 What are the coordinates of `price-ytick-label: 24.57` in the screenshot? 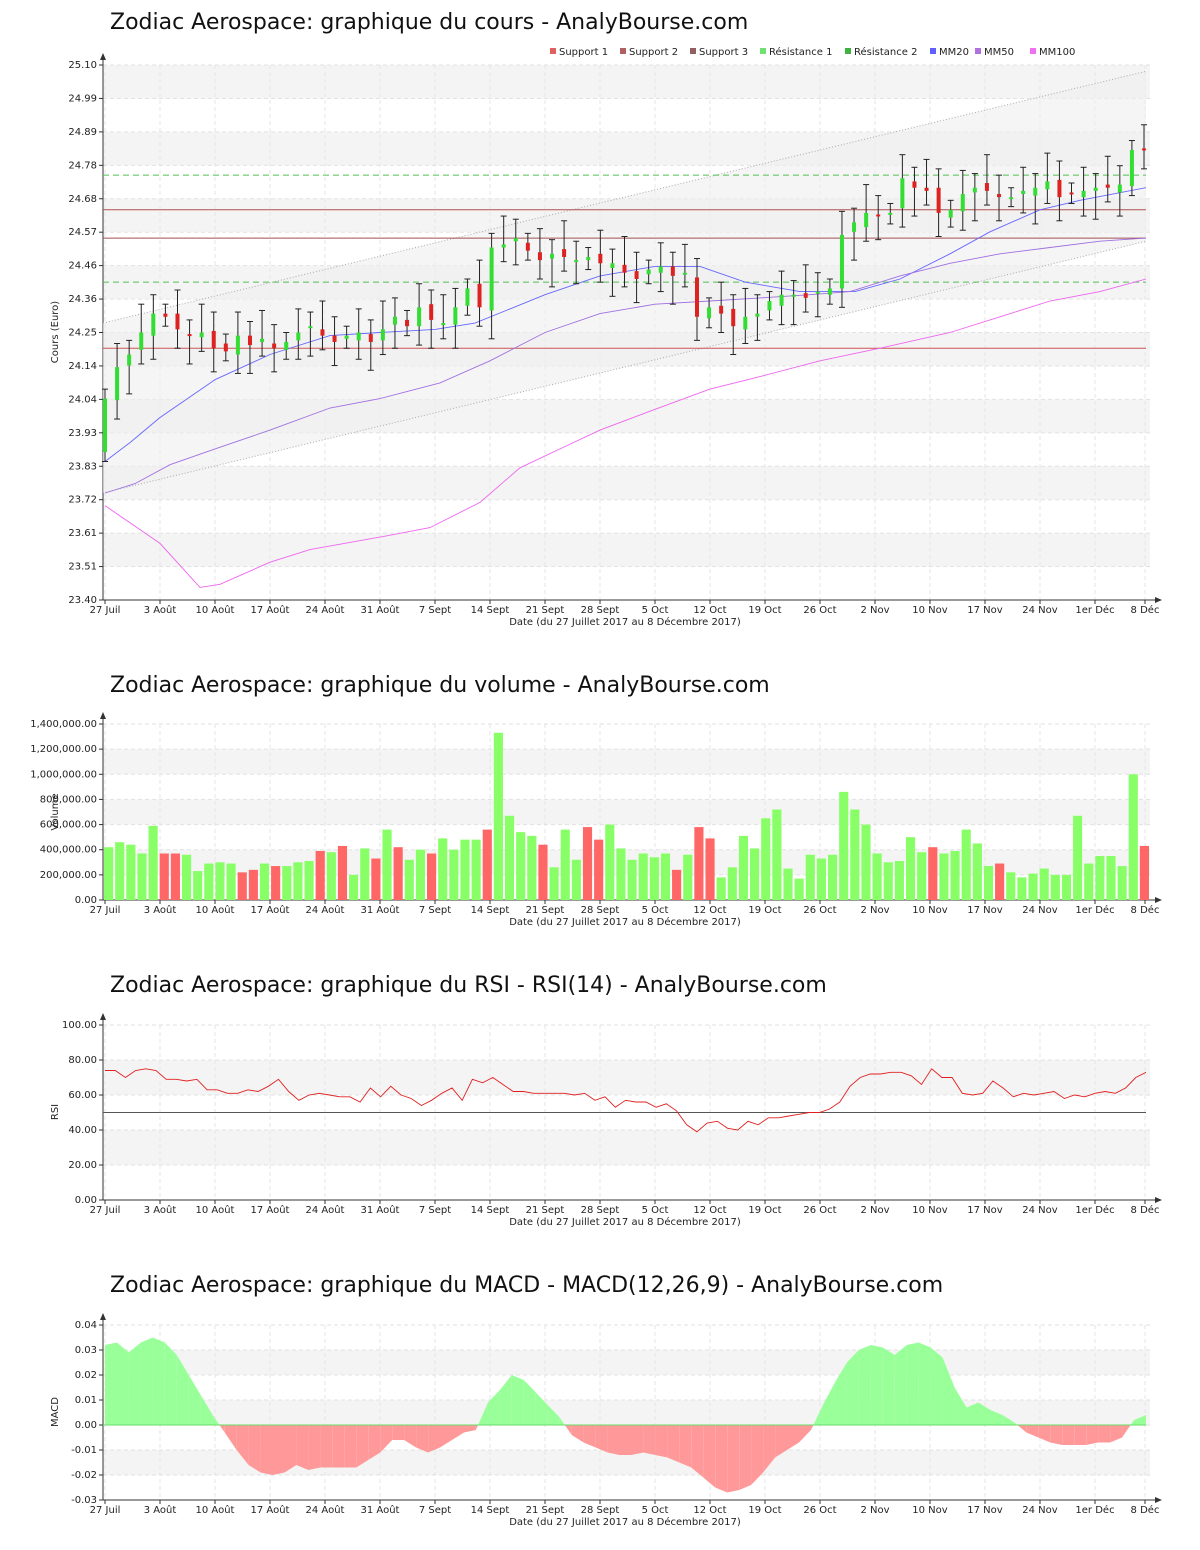 It's located at (82, 232).